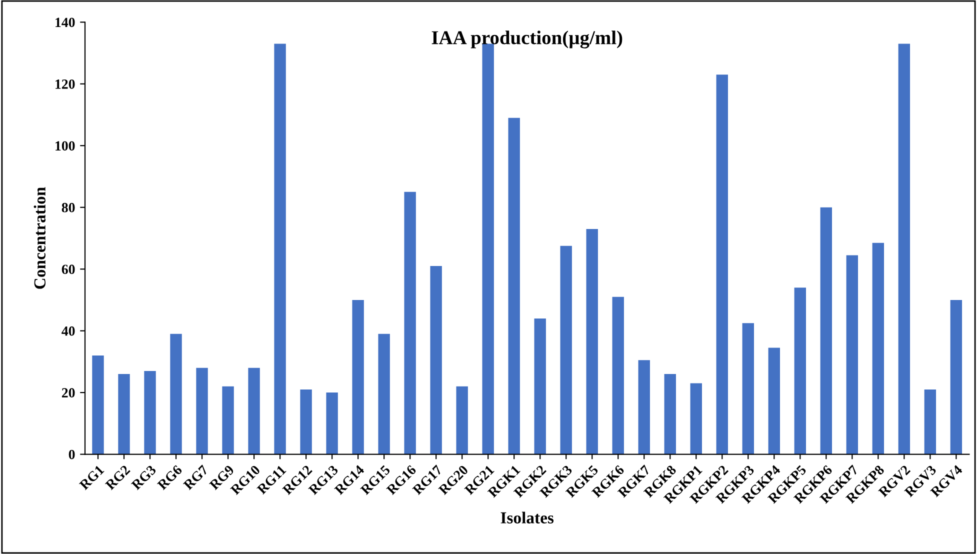  I want to click on y-axis-title: Concentration, so click(40, 238).